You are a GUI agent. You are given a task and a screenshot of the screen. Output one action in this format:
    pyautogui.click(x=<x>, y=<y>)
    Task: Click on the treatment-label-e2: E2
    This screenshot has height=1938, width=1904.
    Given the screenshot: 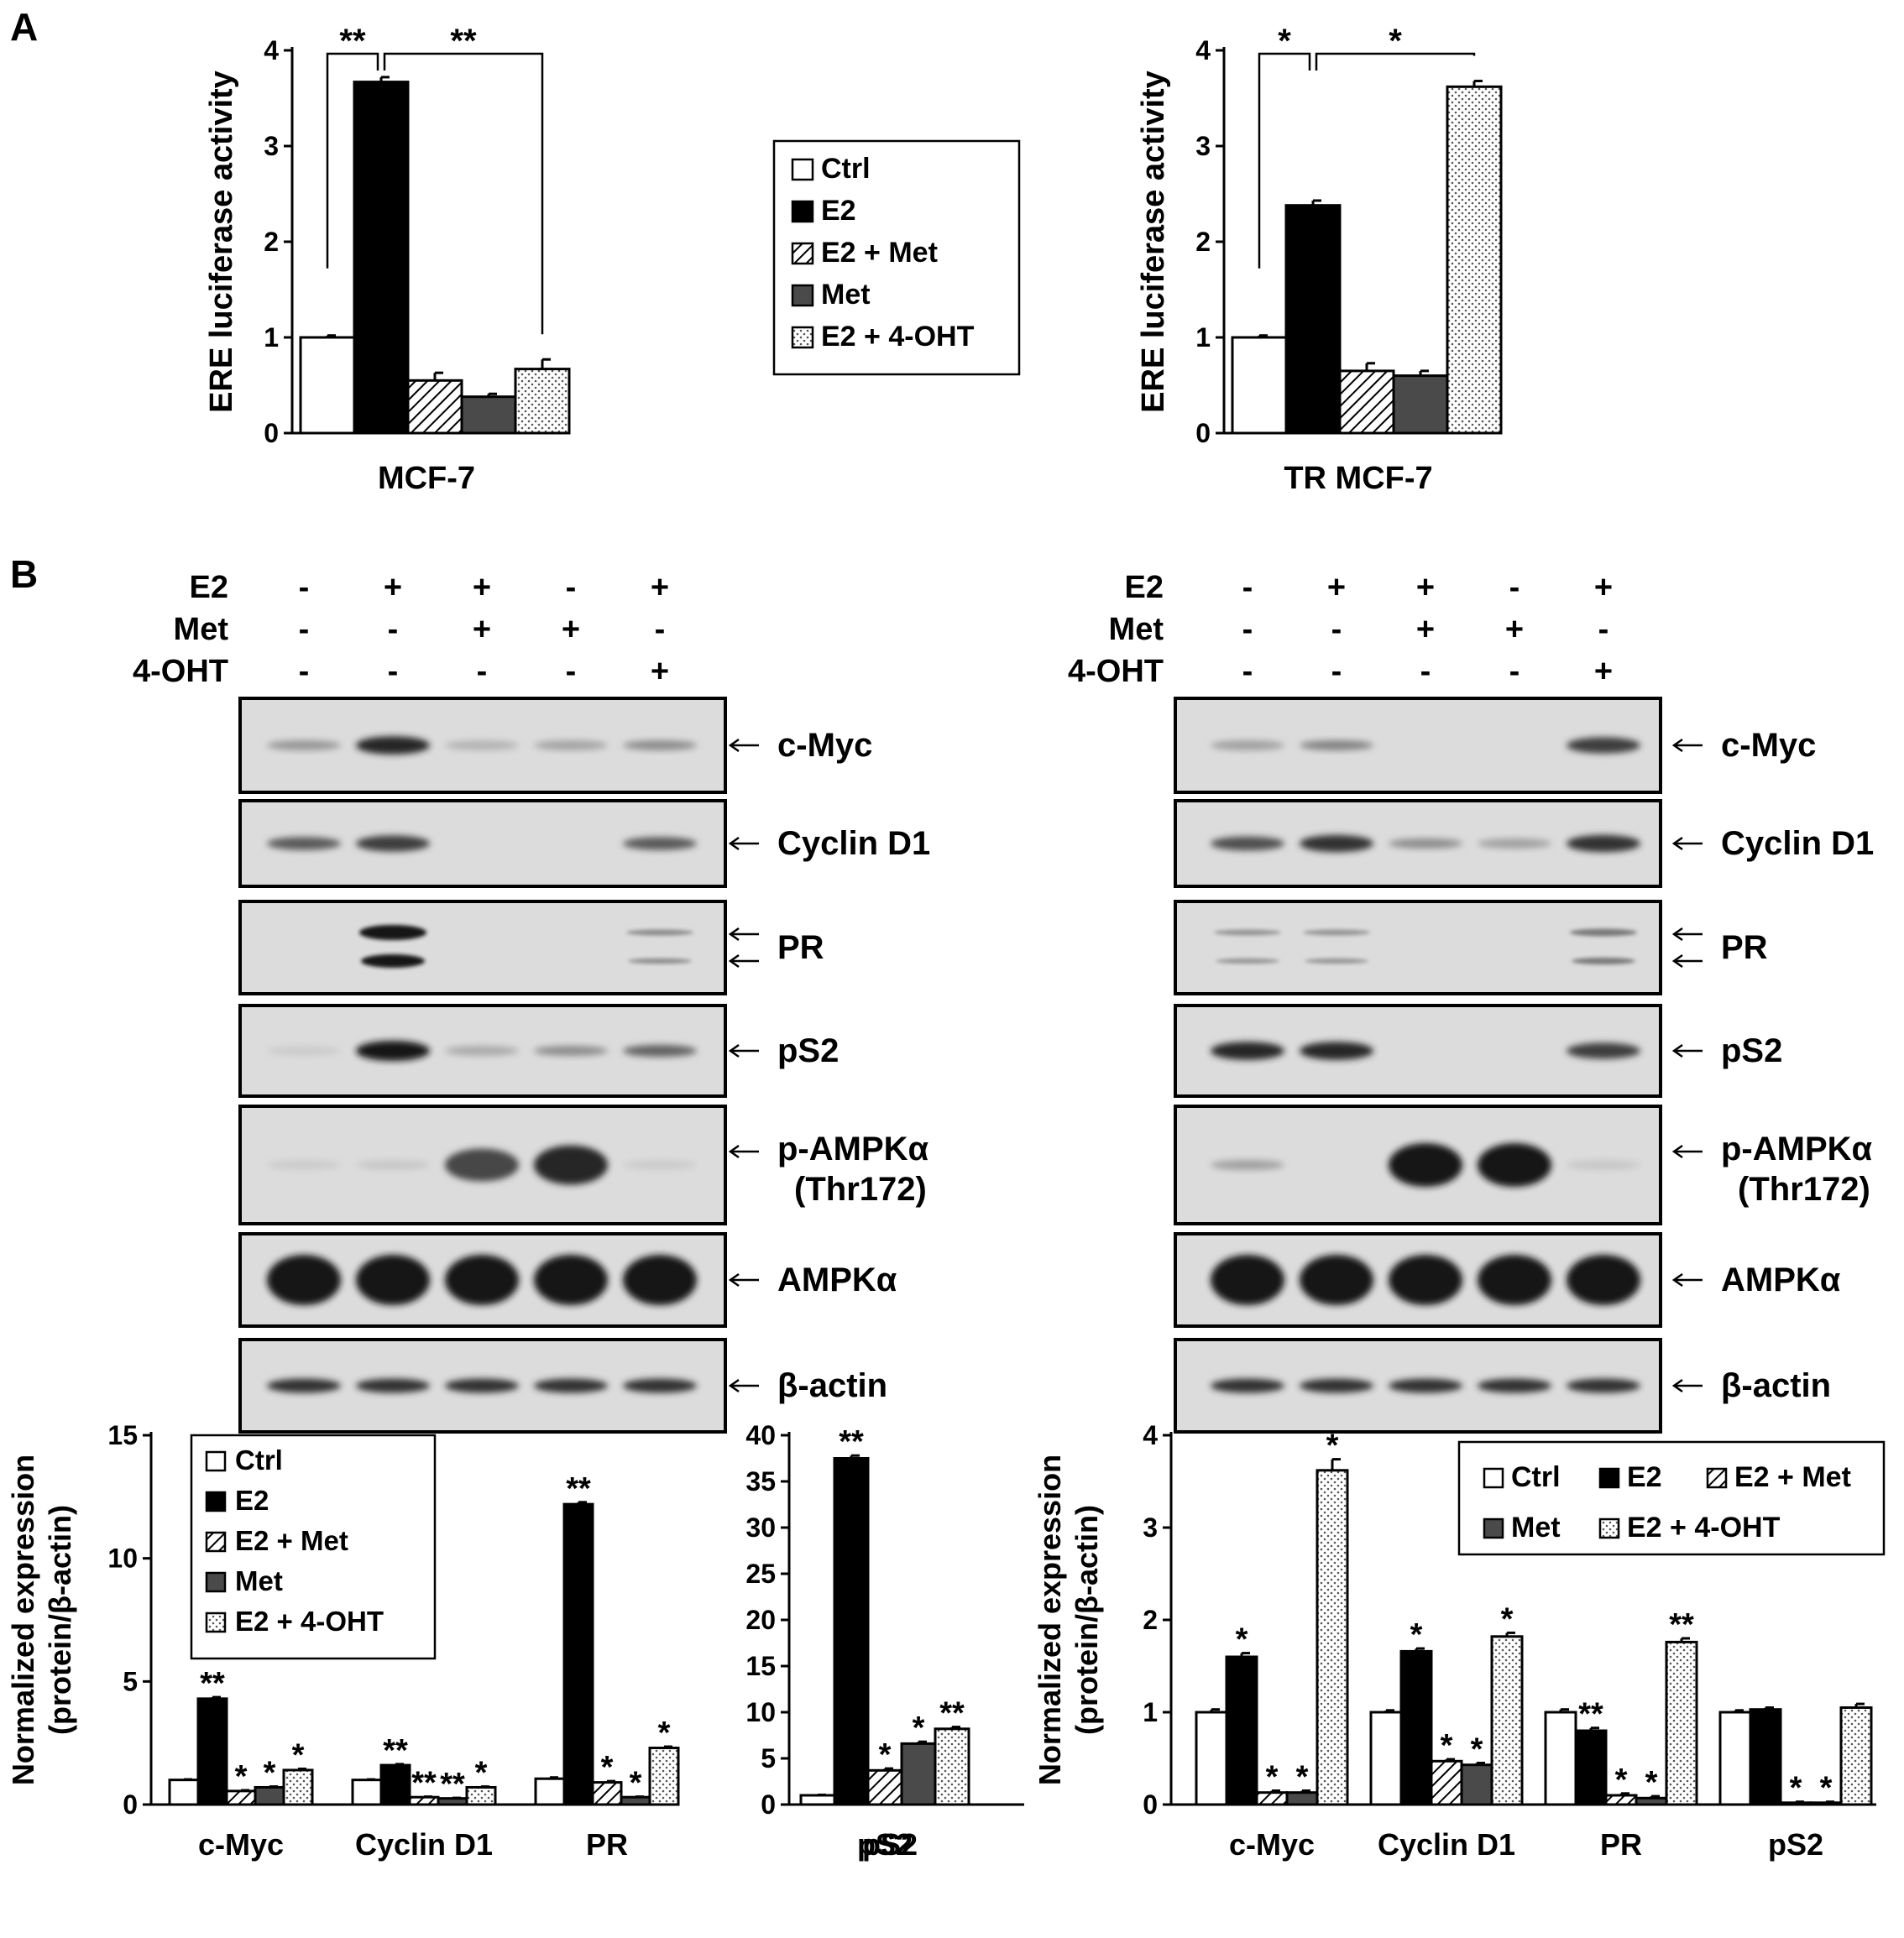 What is the action you would take?
    pyautogui.click(x=1144, y=587)
    